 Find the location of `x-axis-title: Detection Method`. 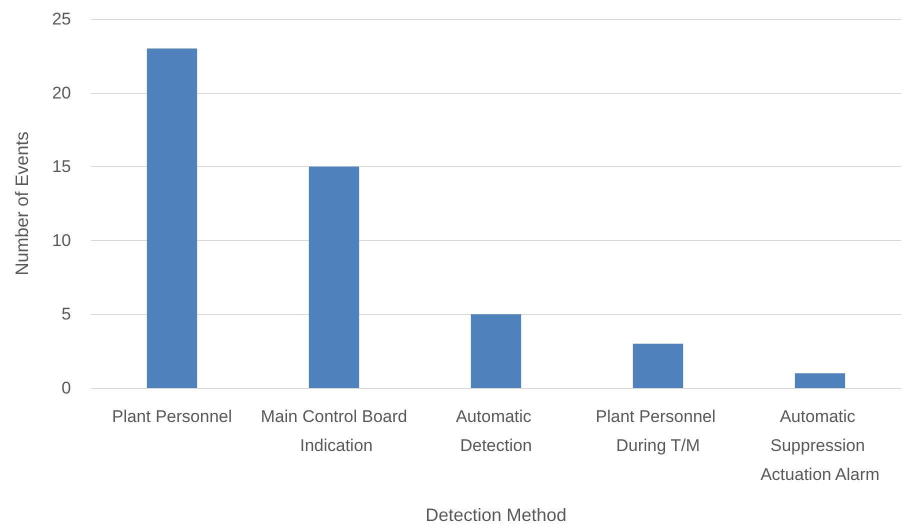

x-axis-title: Detection Method is located at coordinates (496, 515).